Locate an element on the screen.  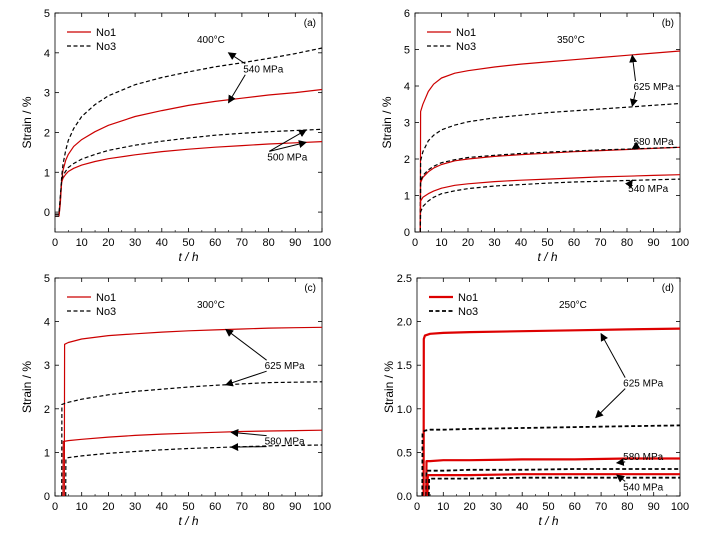
series-line-no1-580-mpa is located at coordinates (552, 477).